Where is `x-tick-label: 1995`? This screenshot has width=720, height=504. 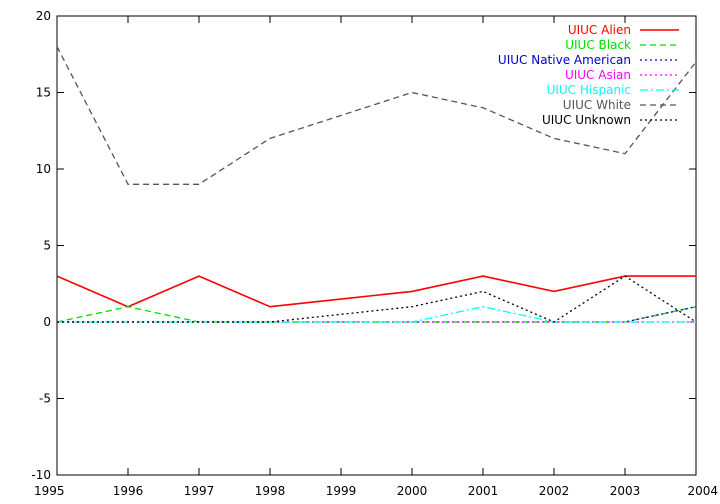 x-tick-label: 1995 is located at coordinates (49, 491).